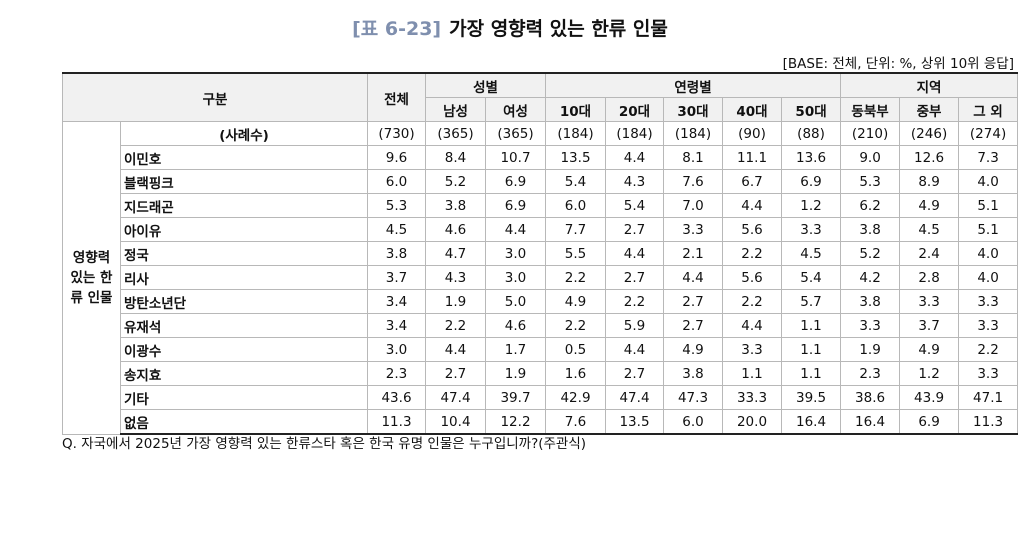 The width and height of the screenshot is (1020, 542). I want to click on data-cell: 3.8, so click(396, 253).